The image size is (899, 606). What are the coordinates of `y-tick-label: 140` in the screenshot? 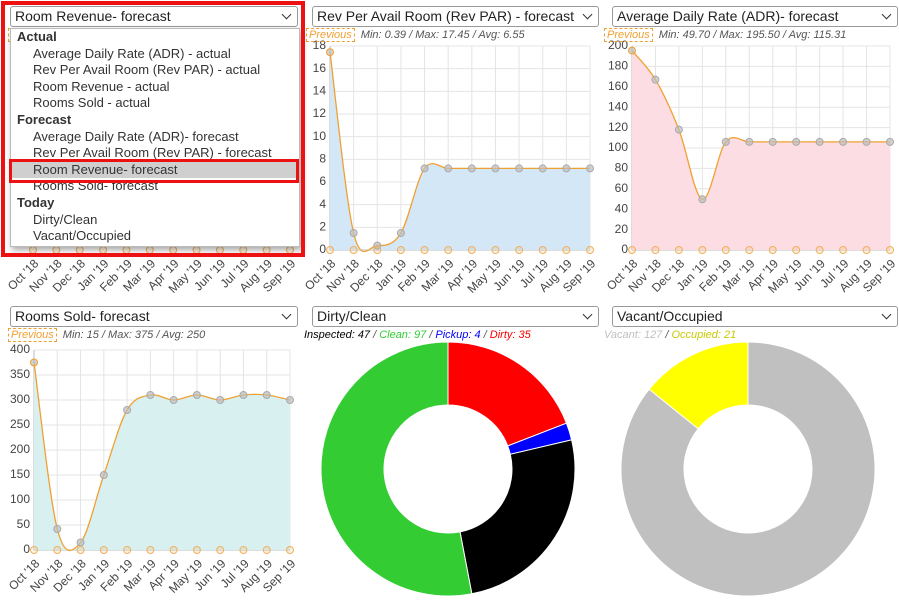 It's located at (618, 106).